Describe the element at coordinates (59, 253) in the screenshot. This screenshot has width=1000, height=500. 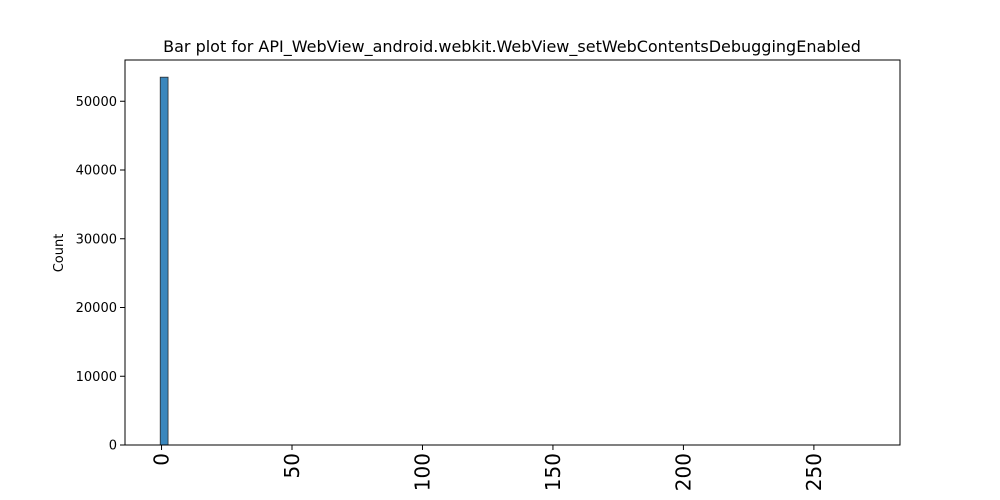
I see `y-axis-label: Count` at that location.